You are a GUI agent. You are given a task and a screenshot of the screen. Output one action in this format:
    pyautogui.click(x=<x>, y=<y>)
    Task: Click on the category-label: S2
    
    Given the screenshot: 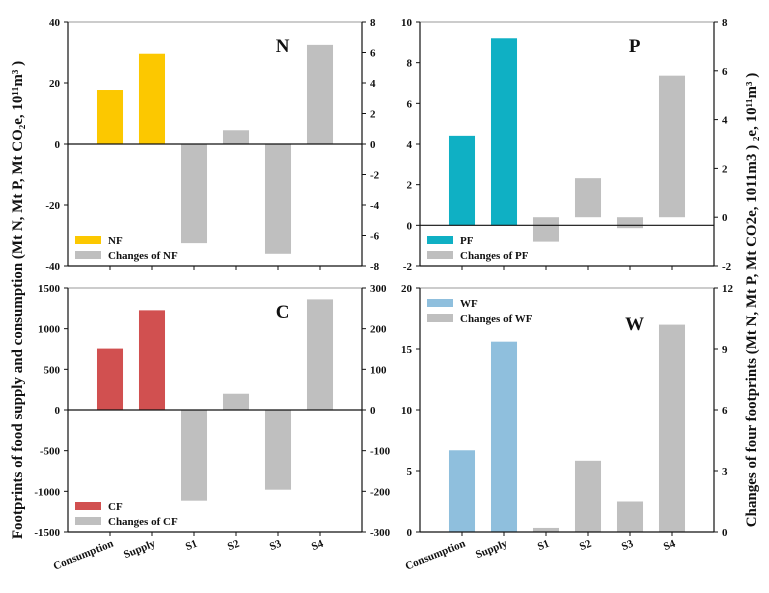 What is the action you would take?
    pyautogui.click(x=234, y=545)
    